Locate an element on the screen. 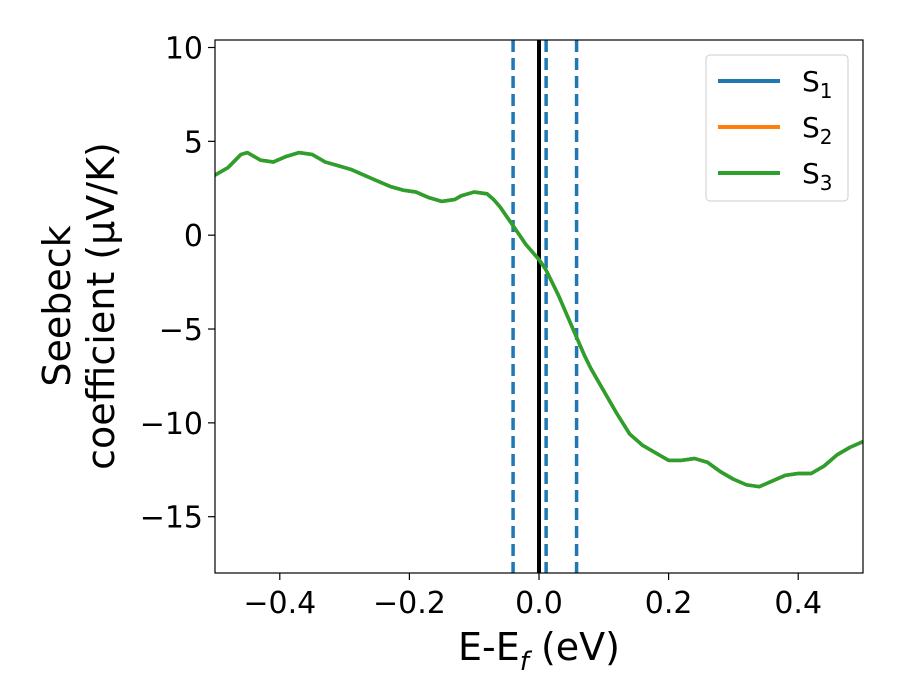  y-axis-ticks: −15 −10 −5 0 5 10 is located at coordinates (177, 284).